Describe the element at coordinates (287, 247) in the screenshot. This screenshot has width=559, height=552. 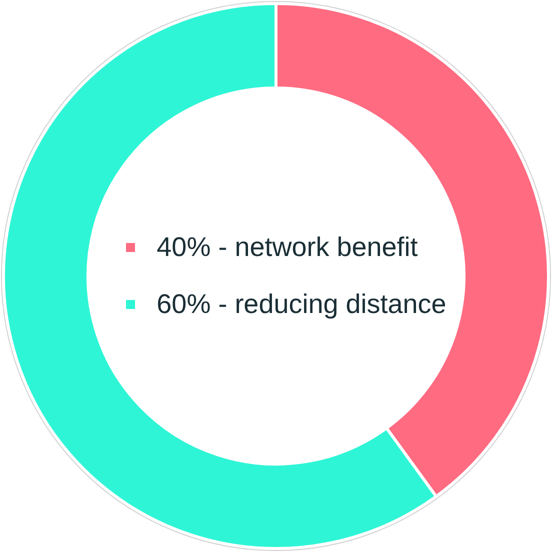
I see `legend-label: 40% - network benefit` at that location.